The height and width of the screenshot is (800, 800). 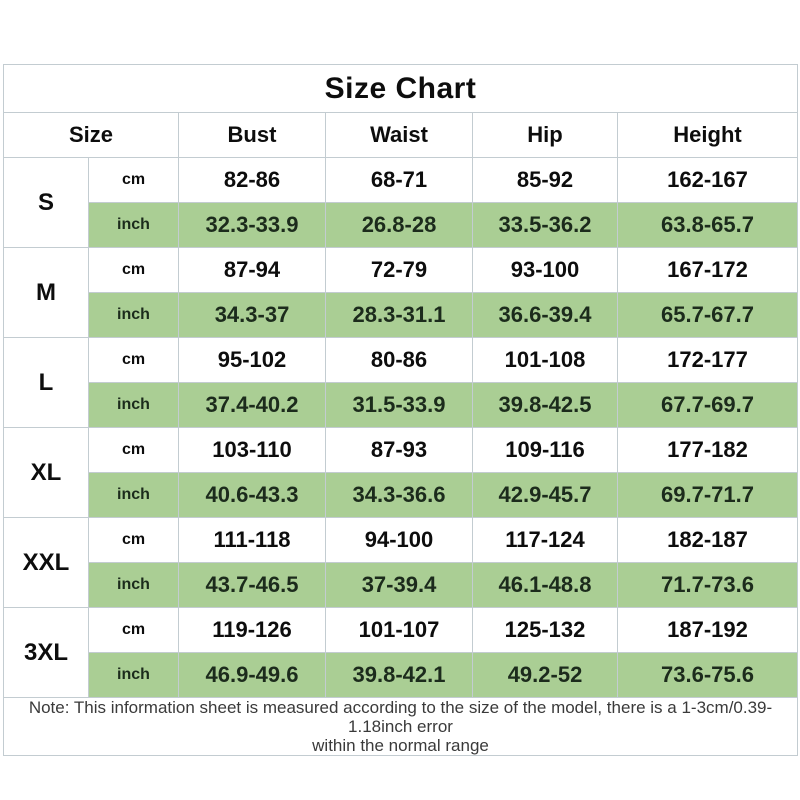 I want to click on measurement-inch: 33.5-36.2, so click(x=545, y=225).